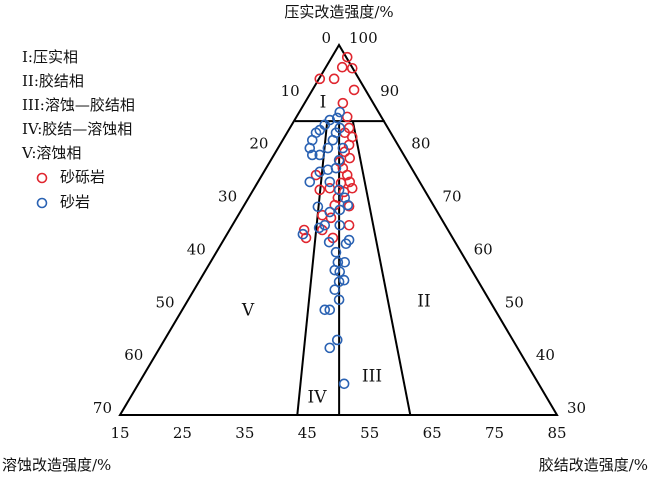  Describe the element at coordinates (451, 197) in the screenshot. I see `right-tick-label: 70` at that location.